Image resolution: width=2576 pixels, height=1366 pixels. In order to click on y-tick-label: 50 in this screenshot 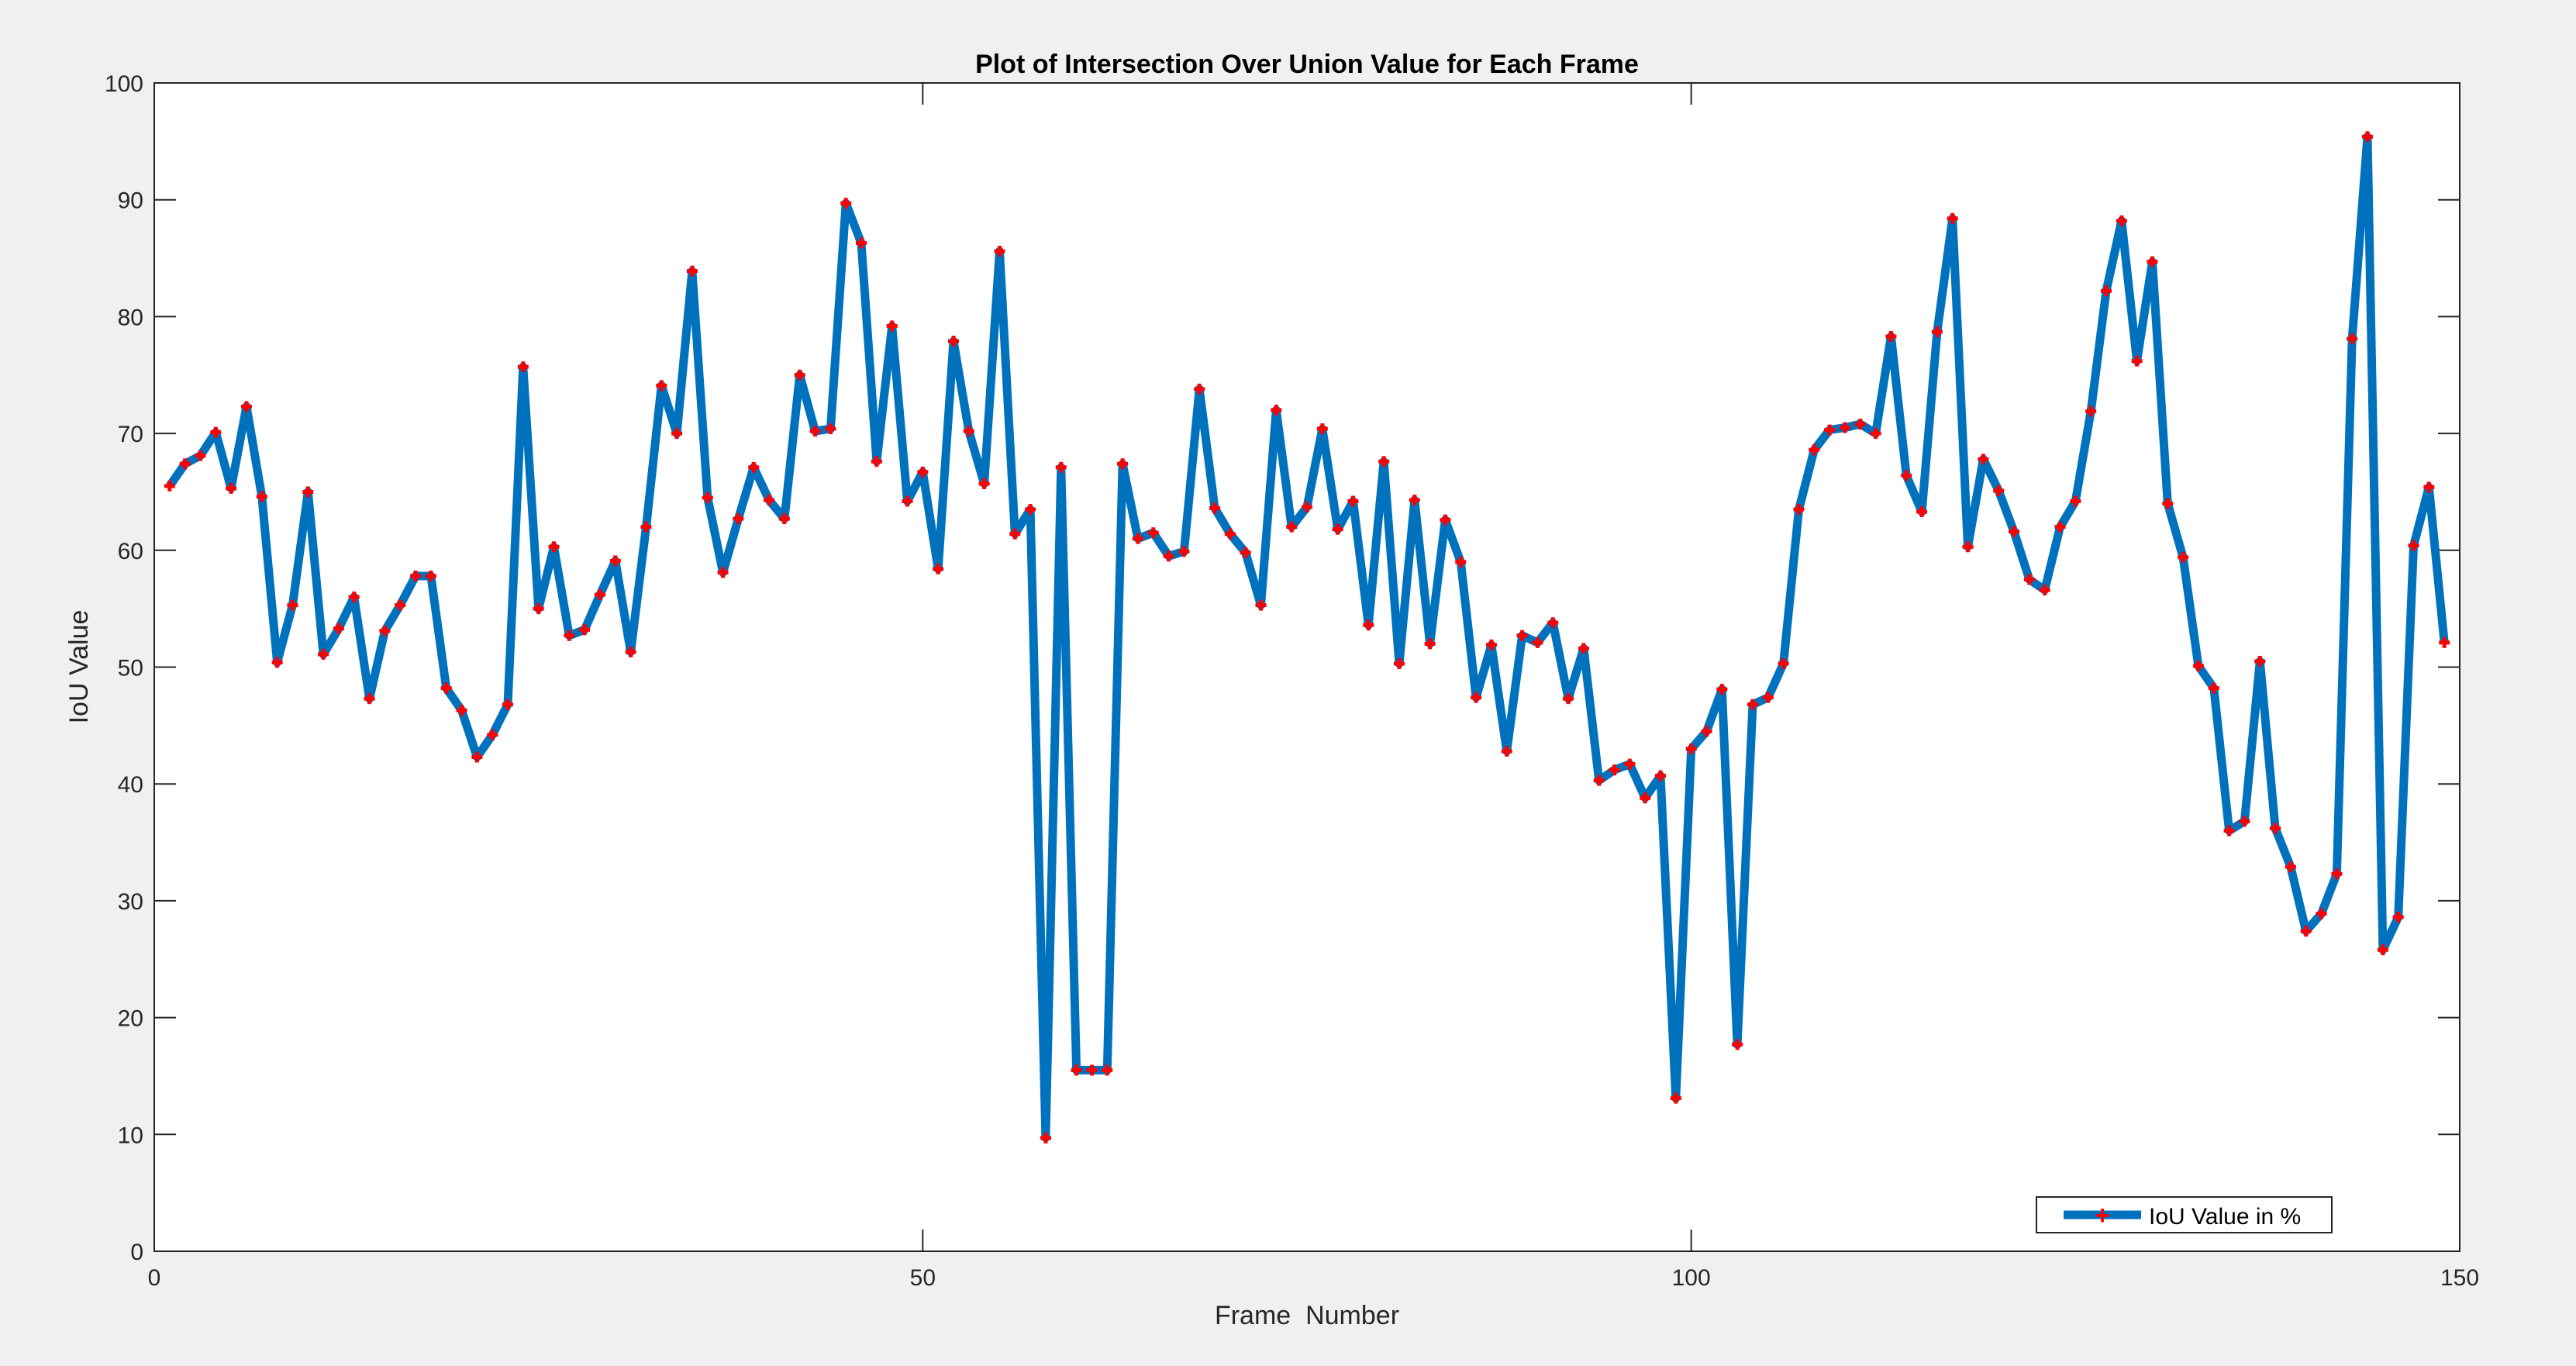, I will do `click(130, 668)`.